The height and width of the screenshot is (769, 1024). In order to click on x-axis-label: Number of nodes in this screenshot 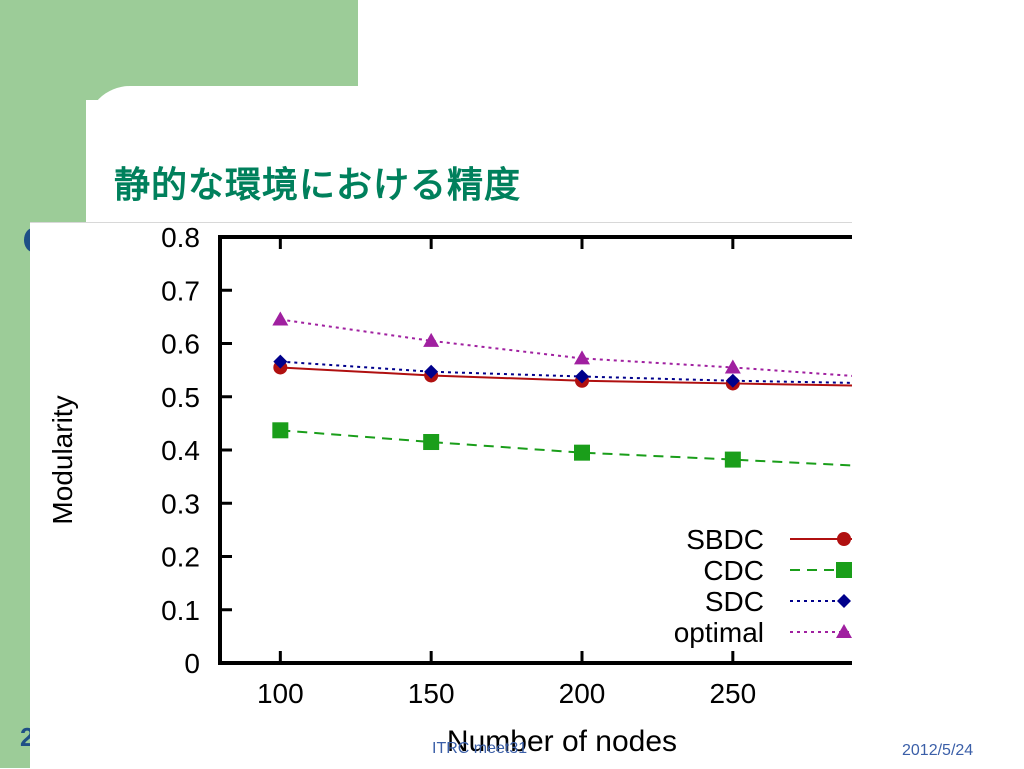, I will do `click(562, 741)`.